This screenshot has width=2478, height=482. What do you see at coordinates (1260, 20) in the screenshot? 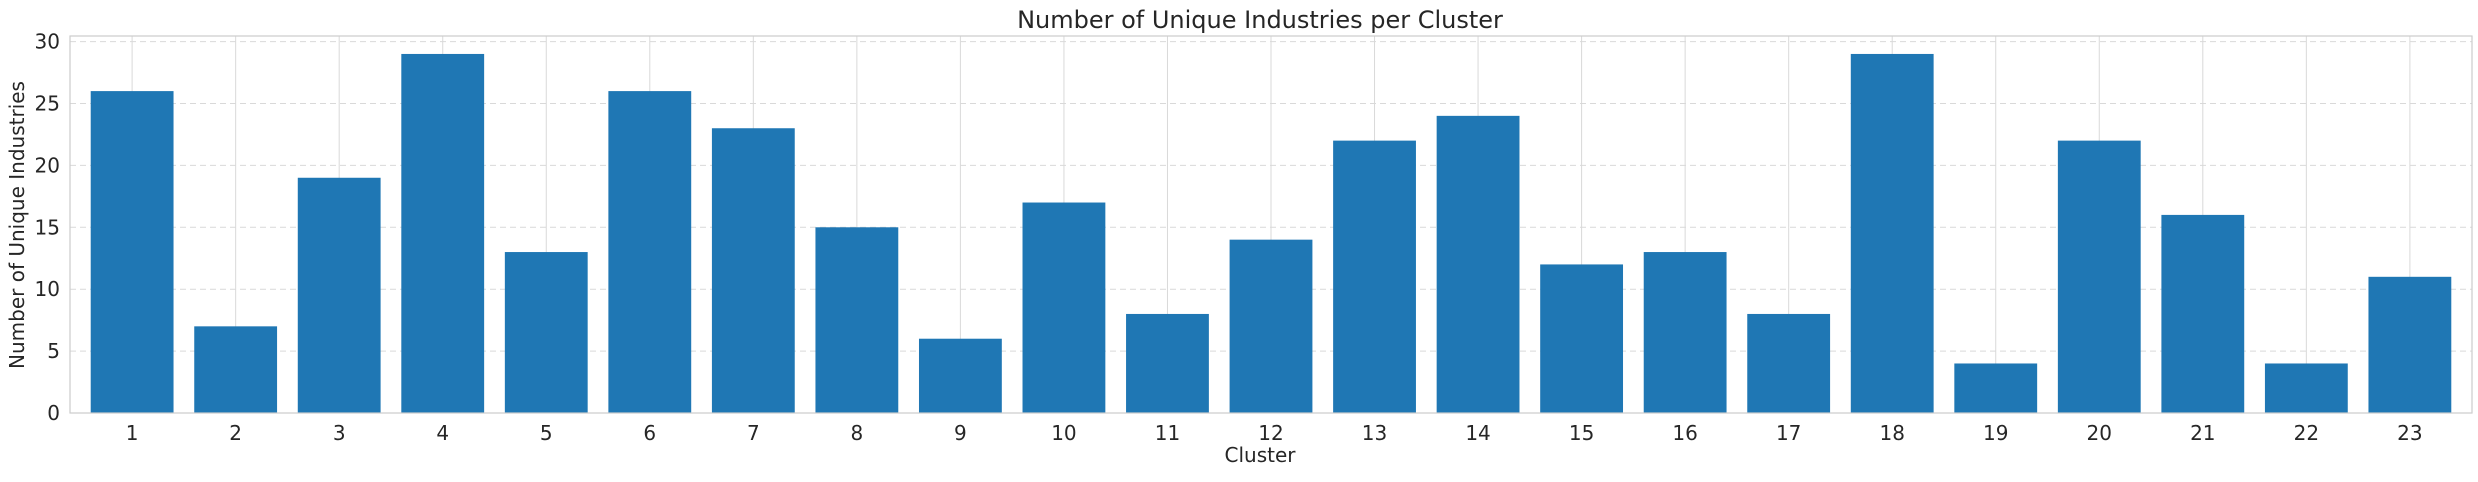
I see `chart-title: Number of Unique Industries per Cluster` at bounding box center [1260, 20].